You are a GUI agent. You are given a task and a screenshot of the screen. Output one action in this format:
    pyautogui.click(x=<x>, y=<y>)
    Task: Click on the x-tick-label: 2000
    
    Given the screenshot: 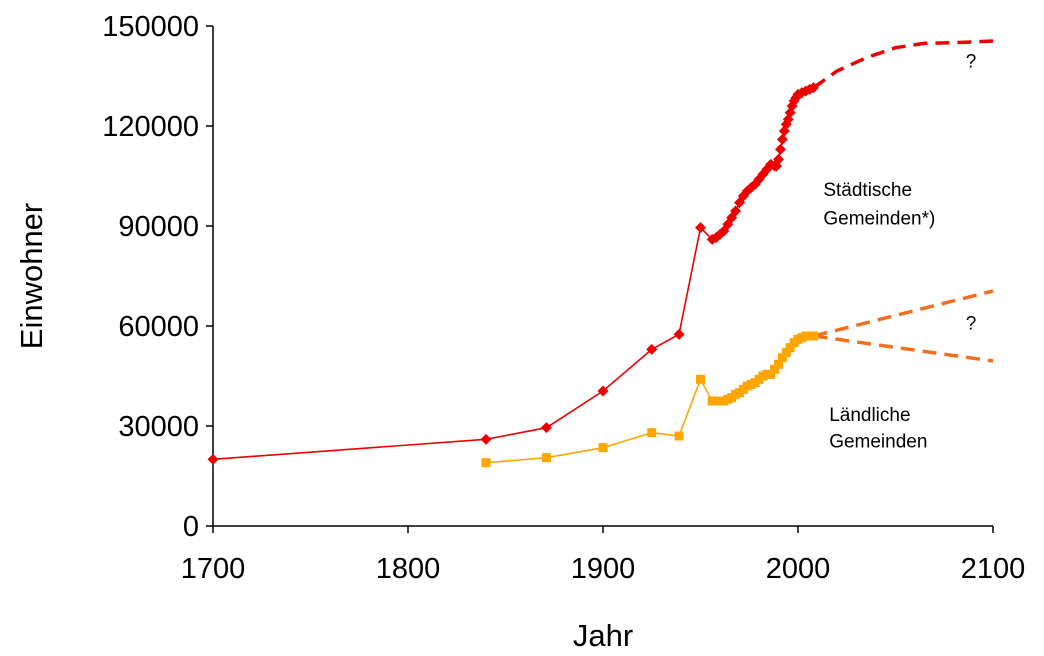 What is the action you would take?
    pyautogui.click(x=798, y=569)
    